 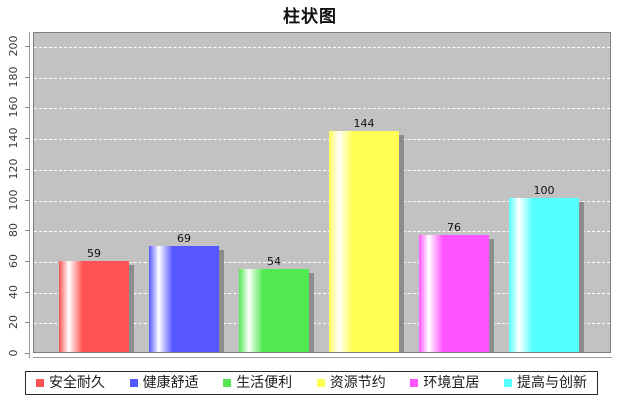 I want to click on legend-item: 资源节约, so click(x=351, y=383).